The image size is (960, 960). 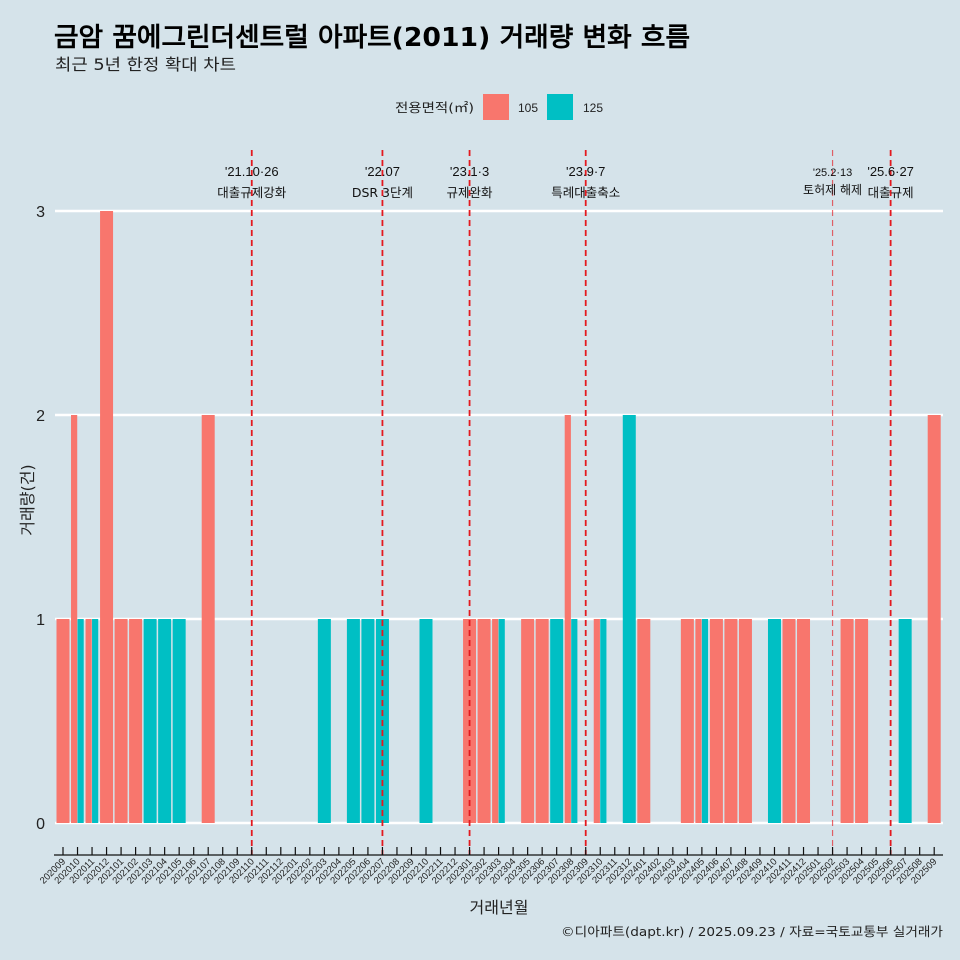 I want to click on y-axis-title: 거래량(건), so click(x=27, y=499).